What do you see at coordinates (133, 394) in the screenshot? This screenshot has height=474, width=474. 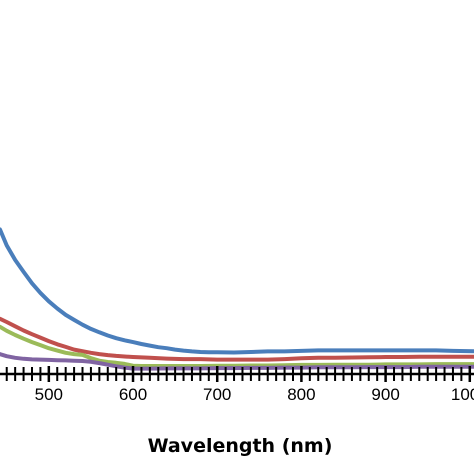 I see `x-tick-label: 600` at bounding box center [133, 394].